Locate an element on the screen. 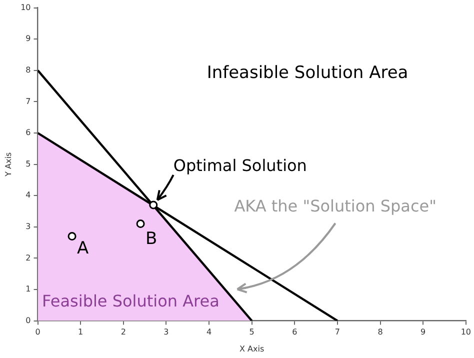  annotation: Feasible Solution Area is located at coordinates (131, 301).